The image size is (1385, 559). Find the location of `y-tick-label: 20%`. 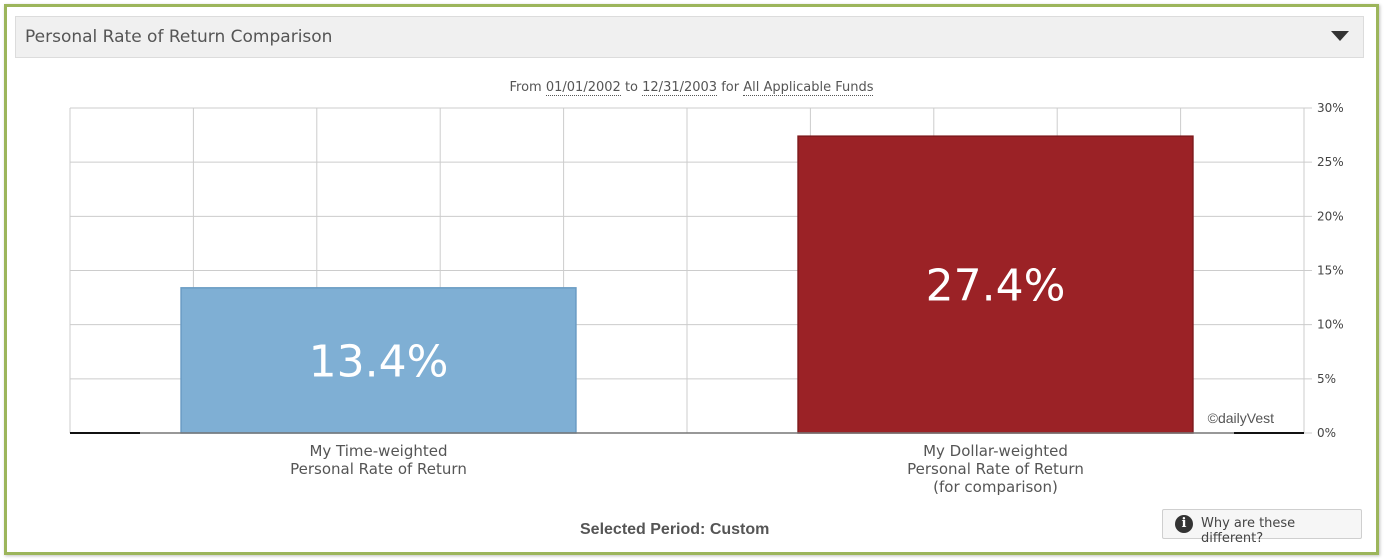

y-tick-label: 20% is located at coordinates (1330, 216).